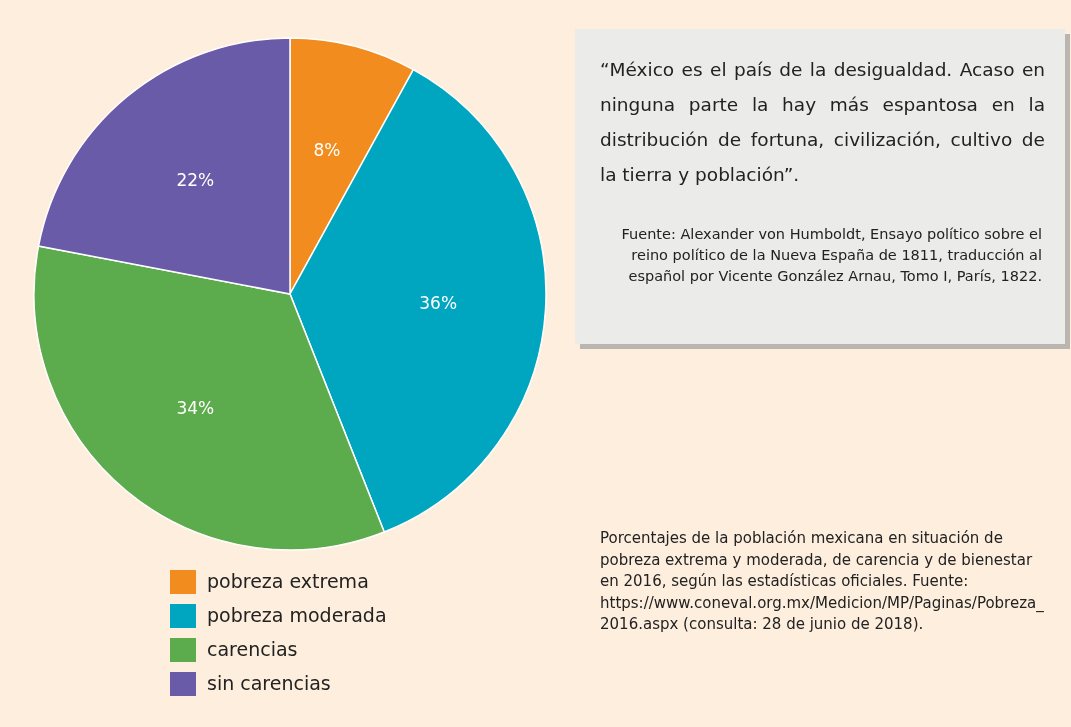 The height and width of the screenshot is (727, 1071). Describe the element at coordinates (252, 649) in the screenshot. I see `legend-label: carencias` at that location.